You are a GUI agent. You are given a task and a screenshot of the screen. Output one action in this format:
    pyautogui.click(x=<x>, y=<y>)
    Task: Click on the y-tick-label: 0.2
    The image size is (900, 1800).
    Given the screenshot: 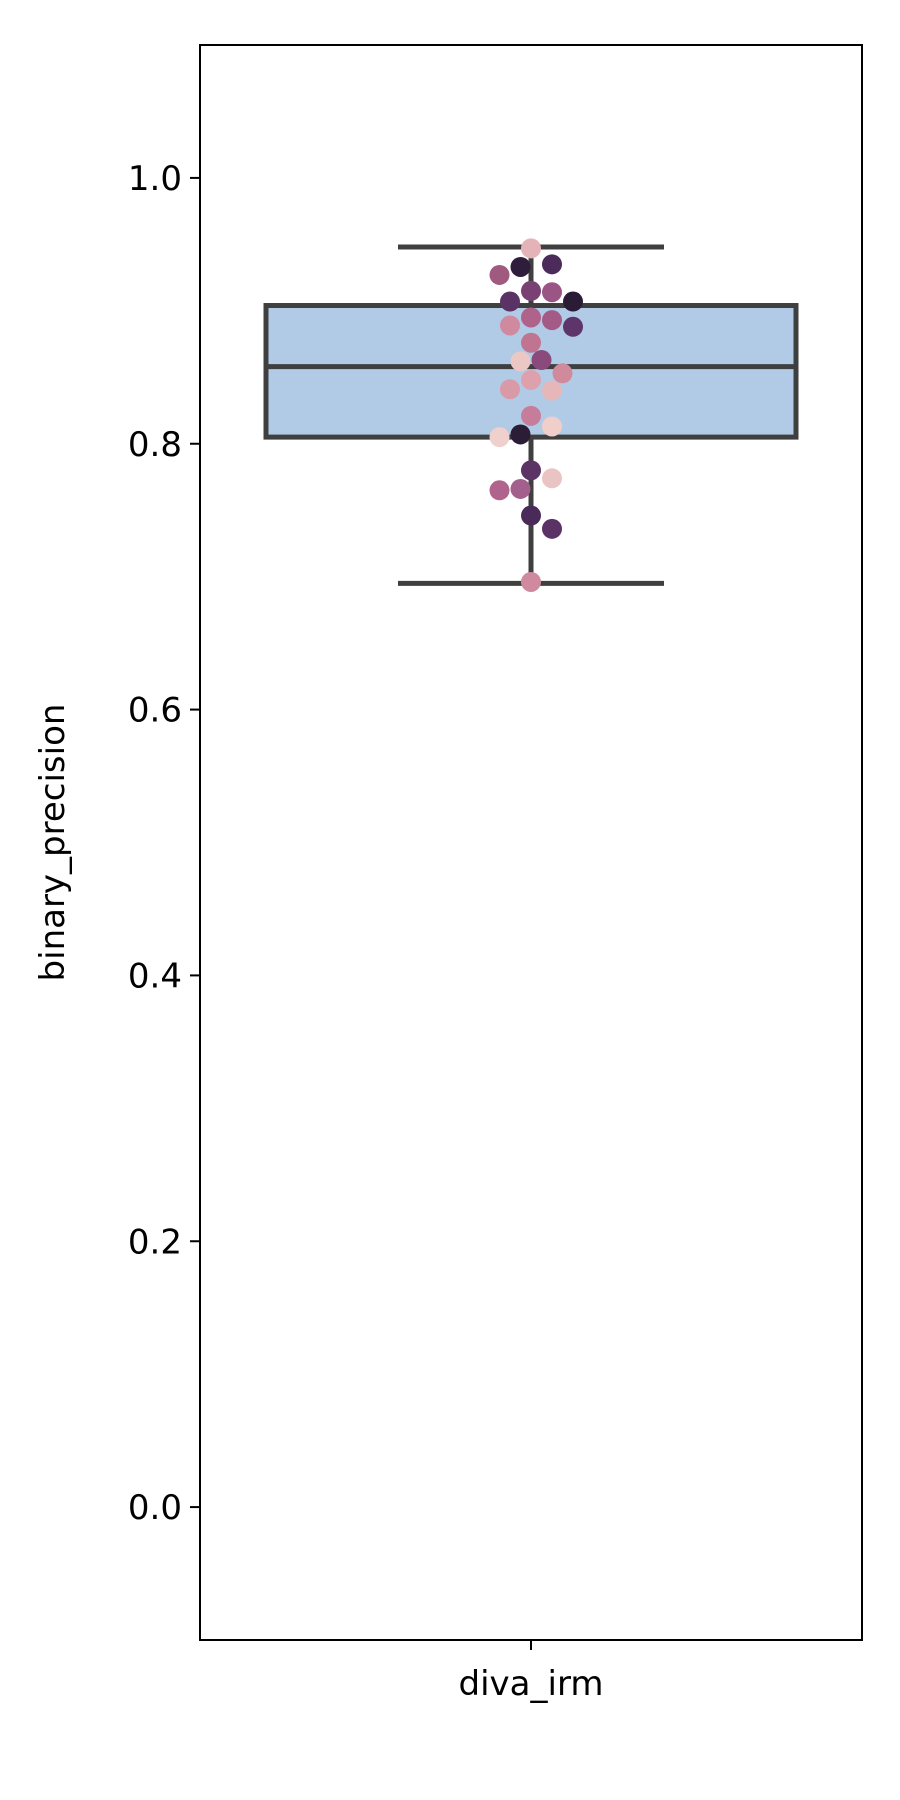 What is the action you would take?
    pyautogui.click(x=155, y=1242)
    